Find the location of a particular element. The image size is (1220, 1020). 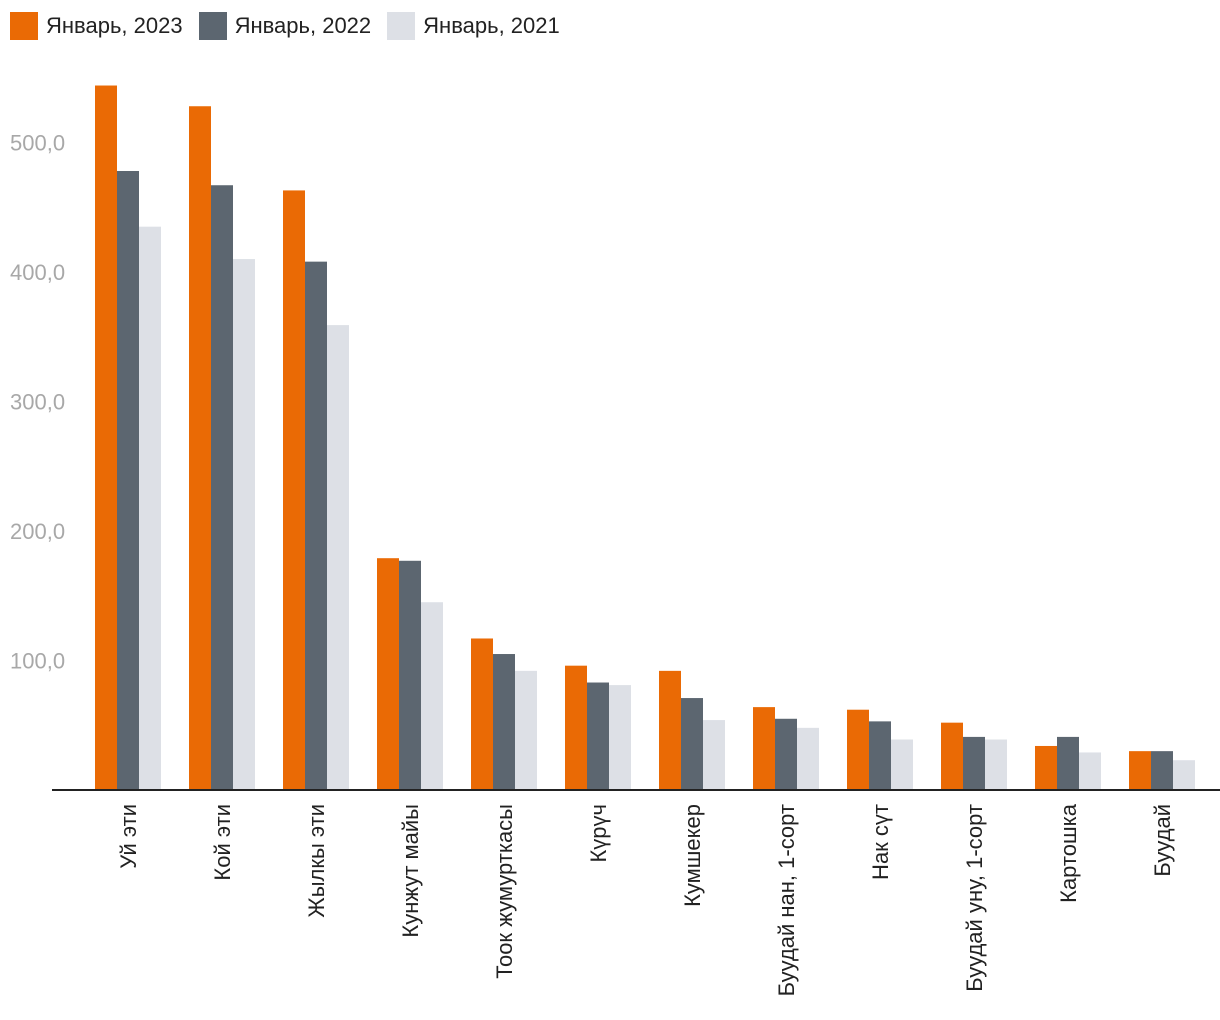

legend-swatch-2022 is located at coordinates (212, 26).